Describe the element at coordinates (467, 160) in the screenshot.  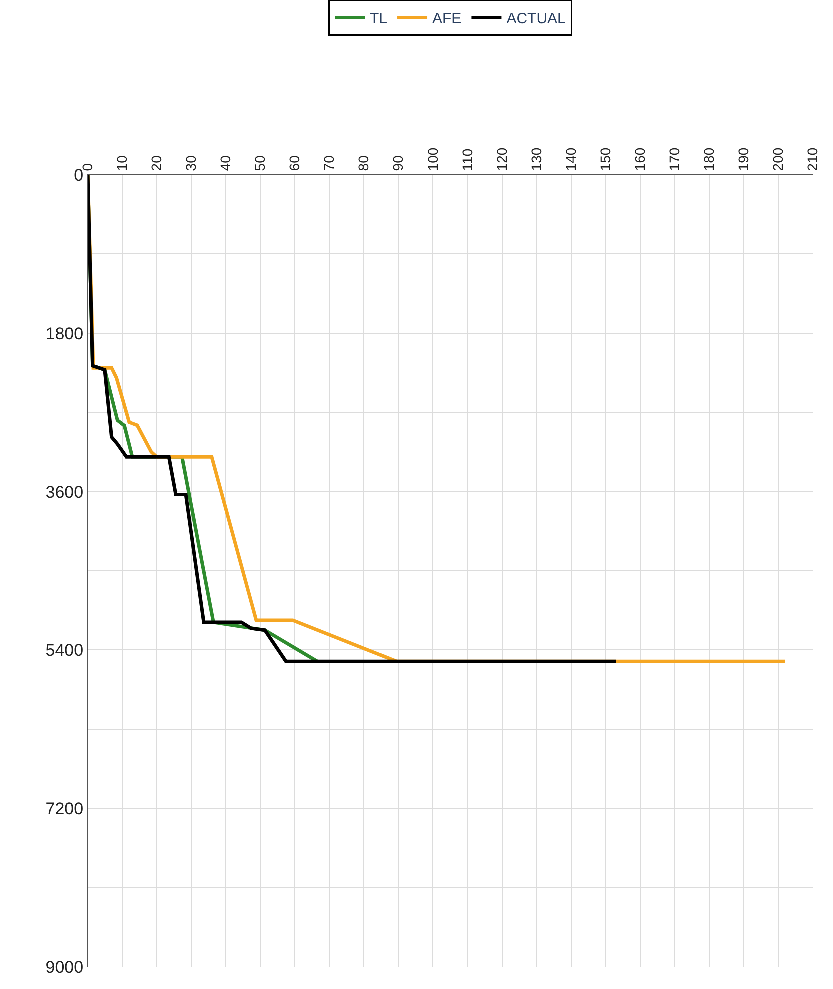
I see `x-tick-label: 110` at that location.